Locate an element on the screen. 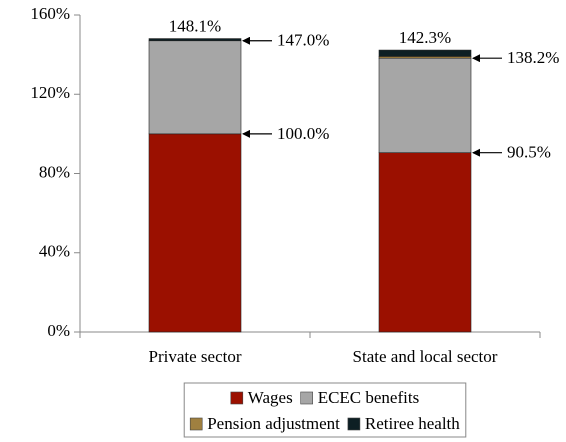 Image resolution: width=566 pixels, height=442 pixels. x-tick-label: State and local sector is located at coordinates (425, 356).